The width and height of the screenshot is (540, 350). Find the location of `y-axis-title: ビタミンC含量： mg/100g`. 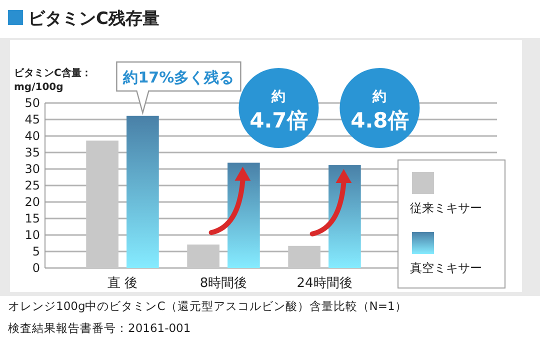

y-axis-title: ビタミンC含量： mg/100g is located at coordinates (53, 80).